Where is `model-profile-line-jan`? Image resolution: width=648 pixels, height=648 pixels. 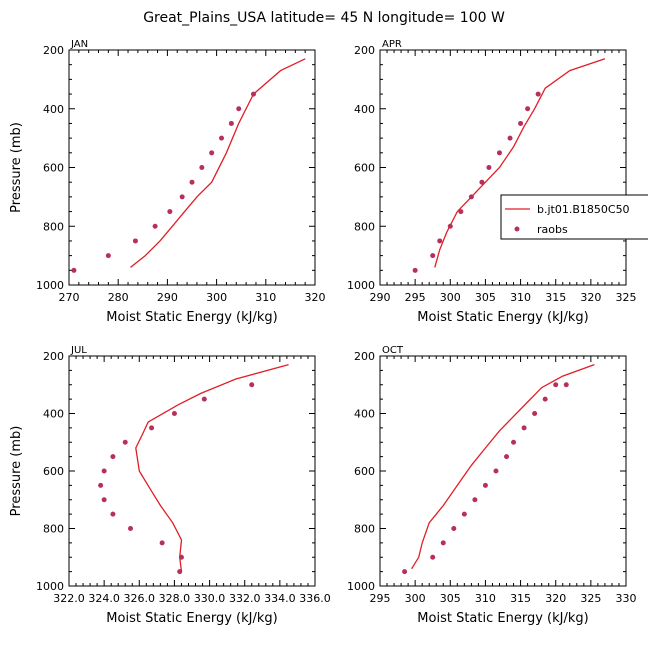
model-profile-line-jan is located at coordinates (218, 163).